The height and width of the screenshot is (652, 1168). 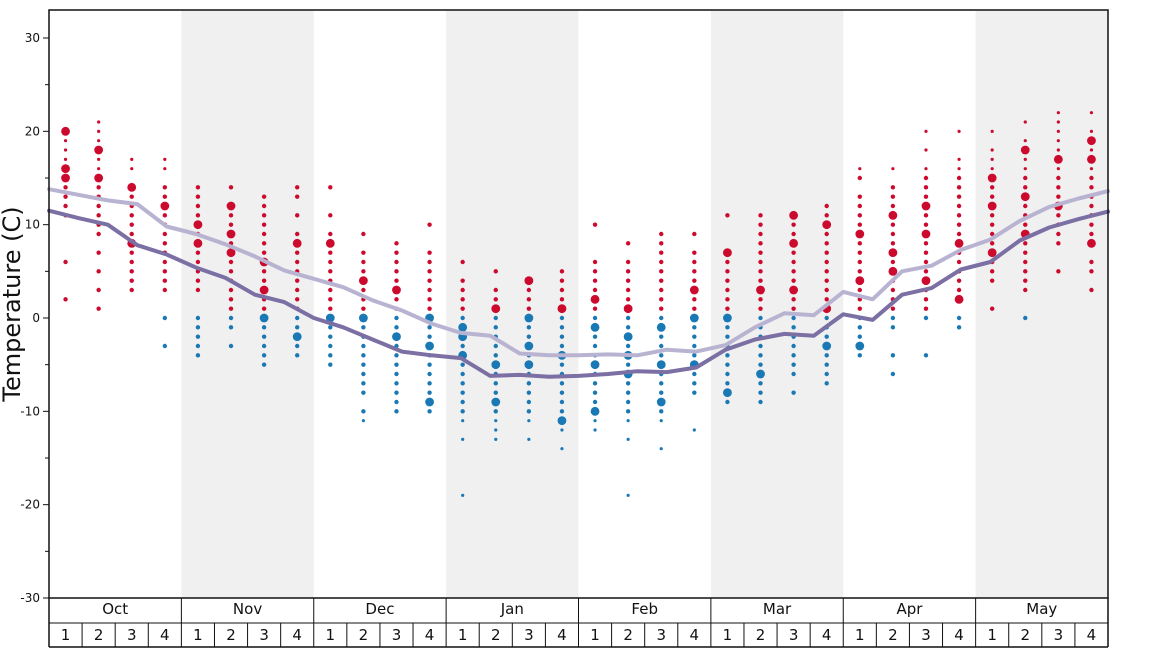 What do you see at coordinates (1041, 304) in the screenshot?
I see `month-shade-may` at bounding box center [1041, 304].